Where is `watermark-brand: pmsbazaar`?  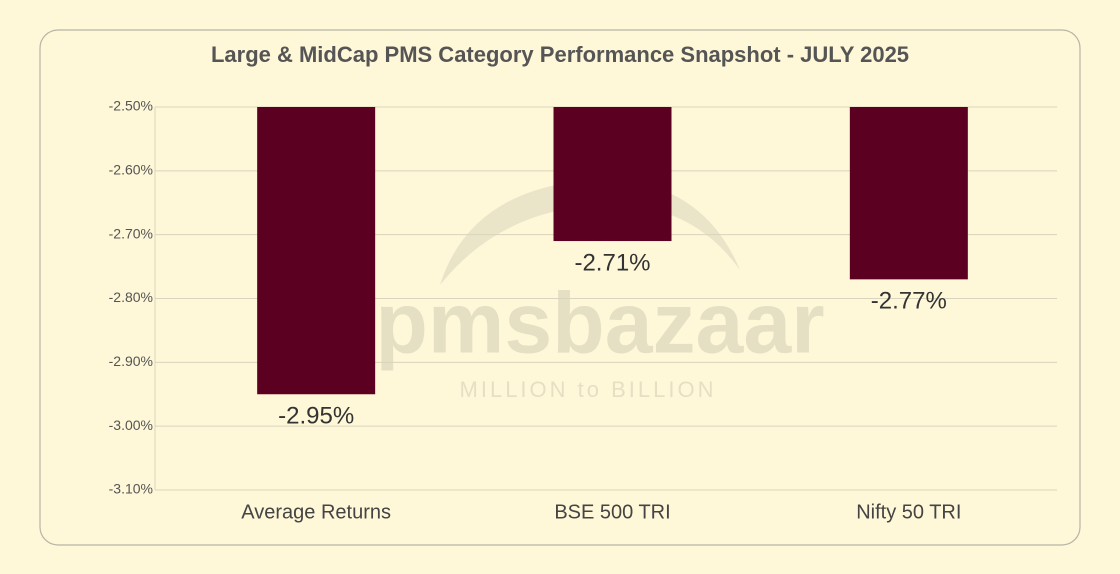
watermark-brand: pmsbazaar is located at coordinates (599, 324).